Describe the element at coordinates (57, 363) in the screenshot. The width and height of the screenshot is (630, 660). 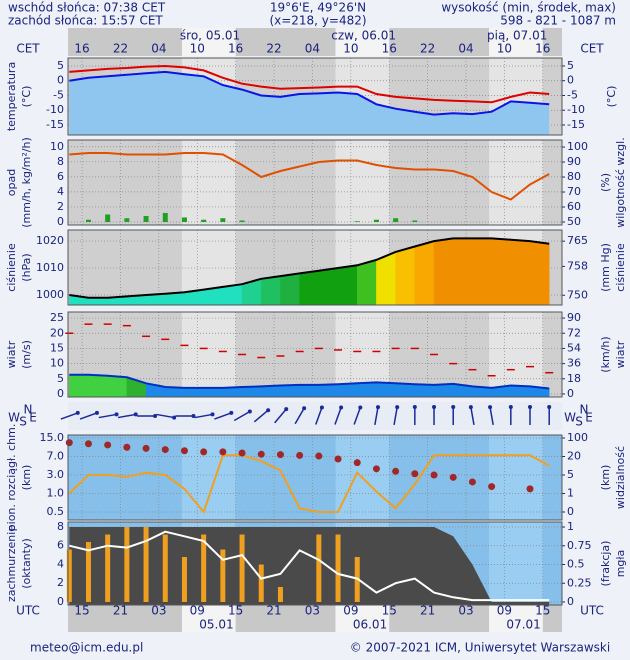
I see `y-tick-label: 10` at that location.